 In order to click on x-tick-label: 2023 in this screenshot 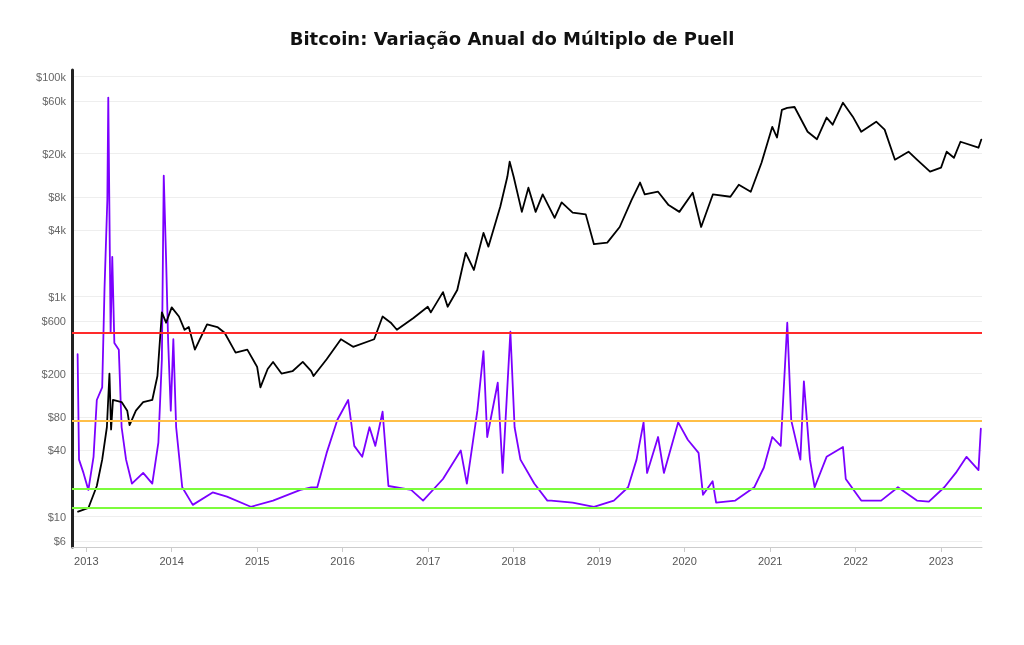, I will do `click(941, 560)`.